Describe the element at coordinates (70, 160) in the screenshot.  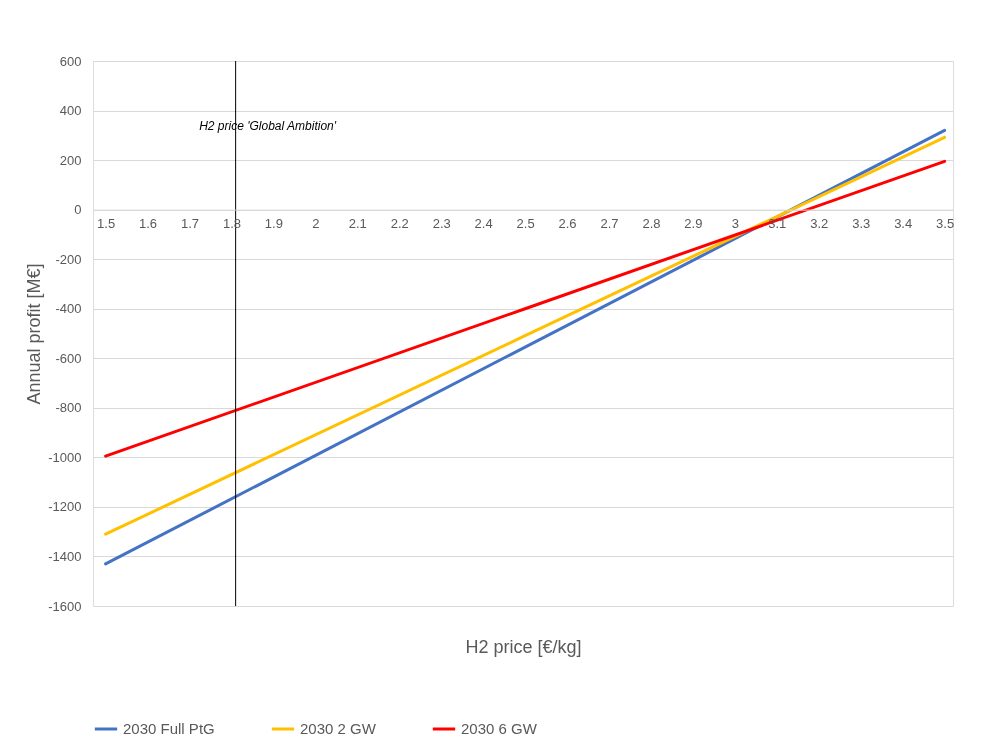
I see `y-tick-label: 200` at that location.